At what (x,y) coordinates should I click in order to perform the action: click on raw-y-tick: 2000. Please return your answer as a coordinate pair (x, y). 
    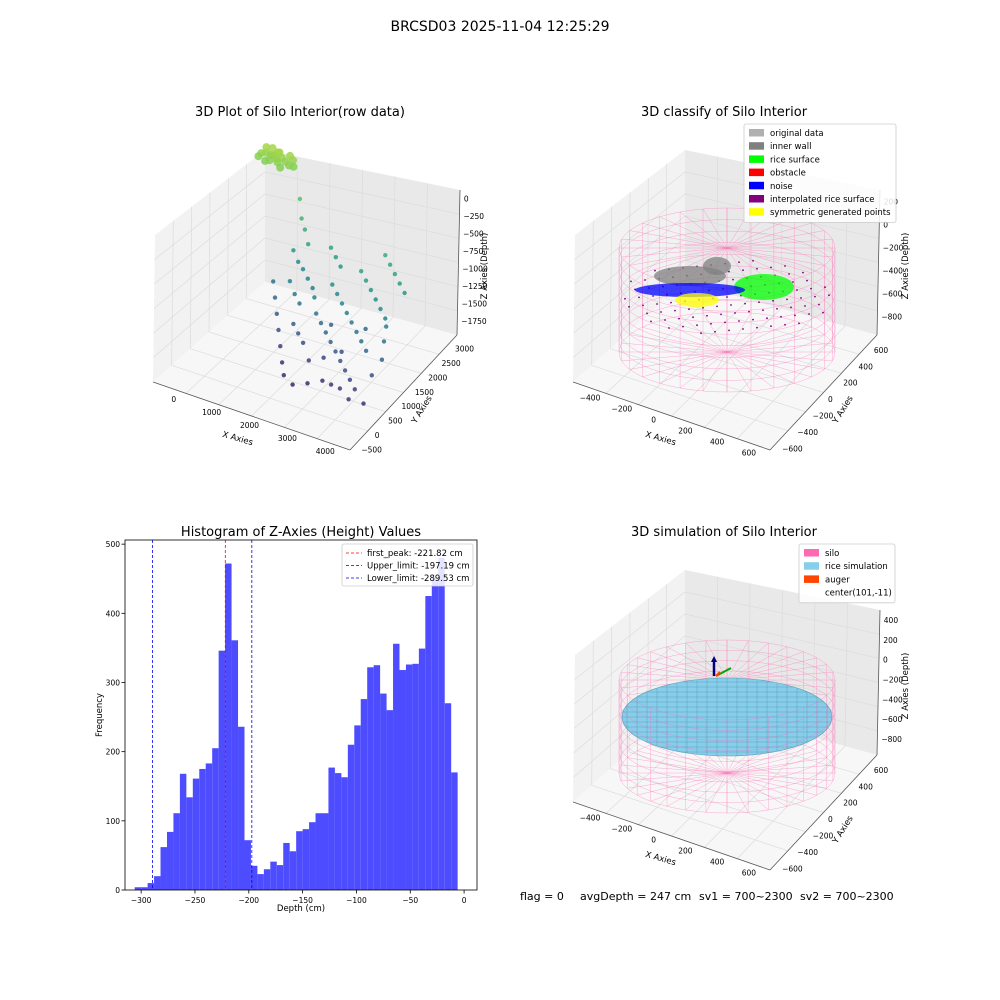
    Looking at the image, I should click on (437, 377).